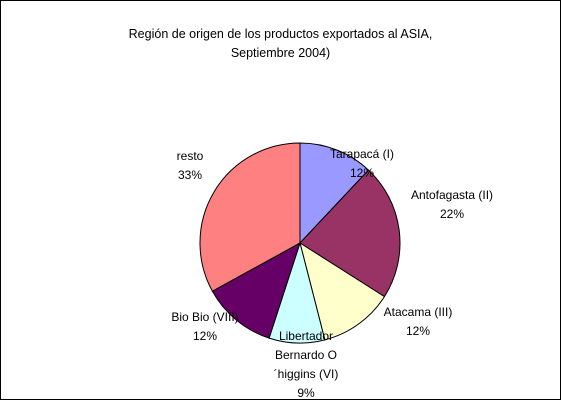 The width and height of the screenshot is (561, 403). I want to click on slice-label: Bio Bio (VIII), so click(205, 317).